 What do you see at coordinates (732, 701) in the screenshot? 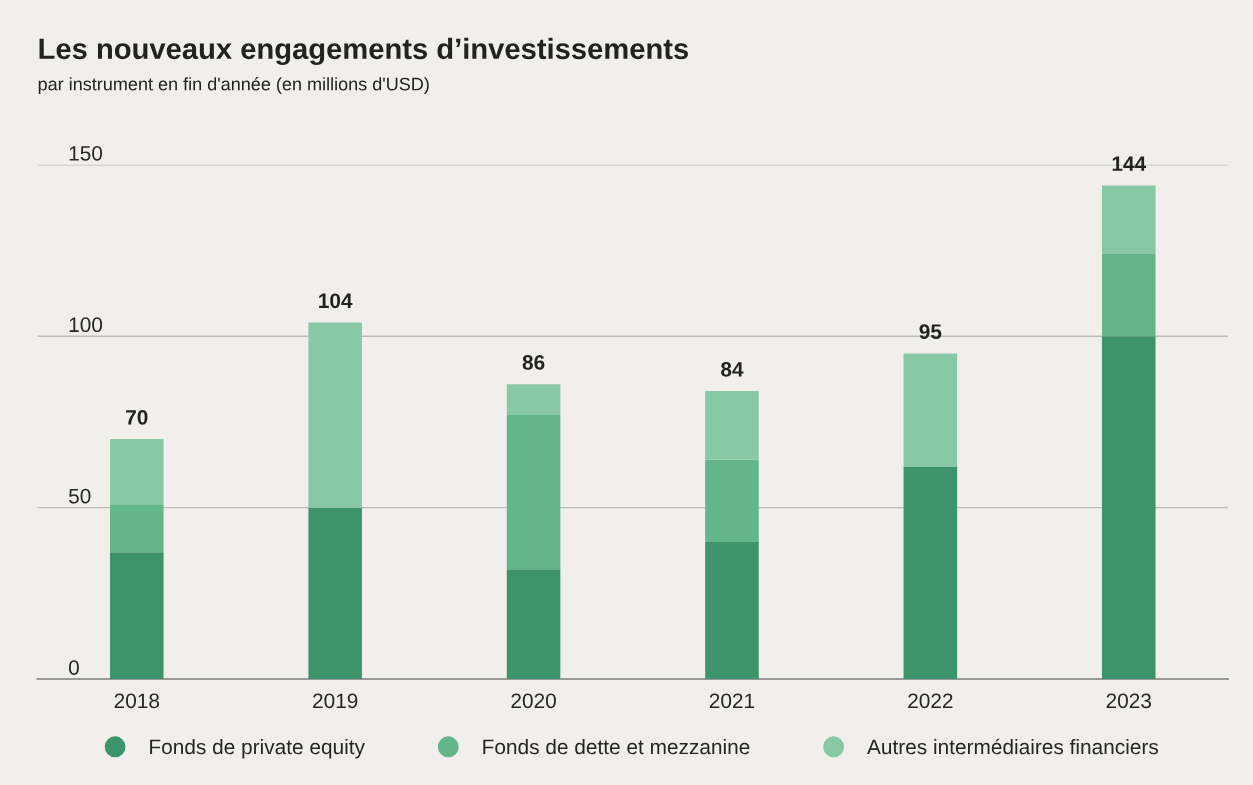
I see `x-tick-label: 2021` at bounding box center [732, 701].